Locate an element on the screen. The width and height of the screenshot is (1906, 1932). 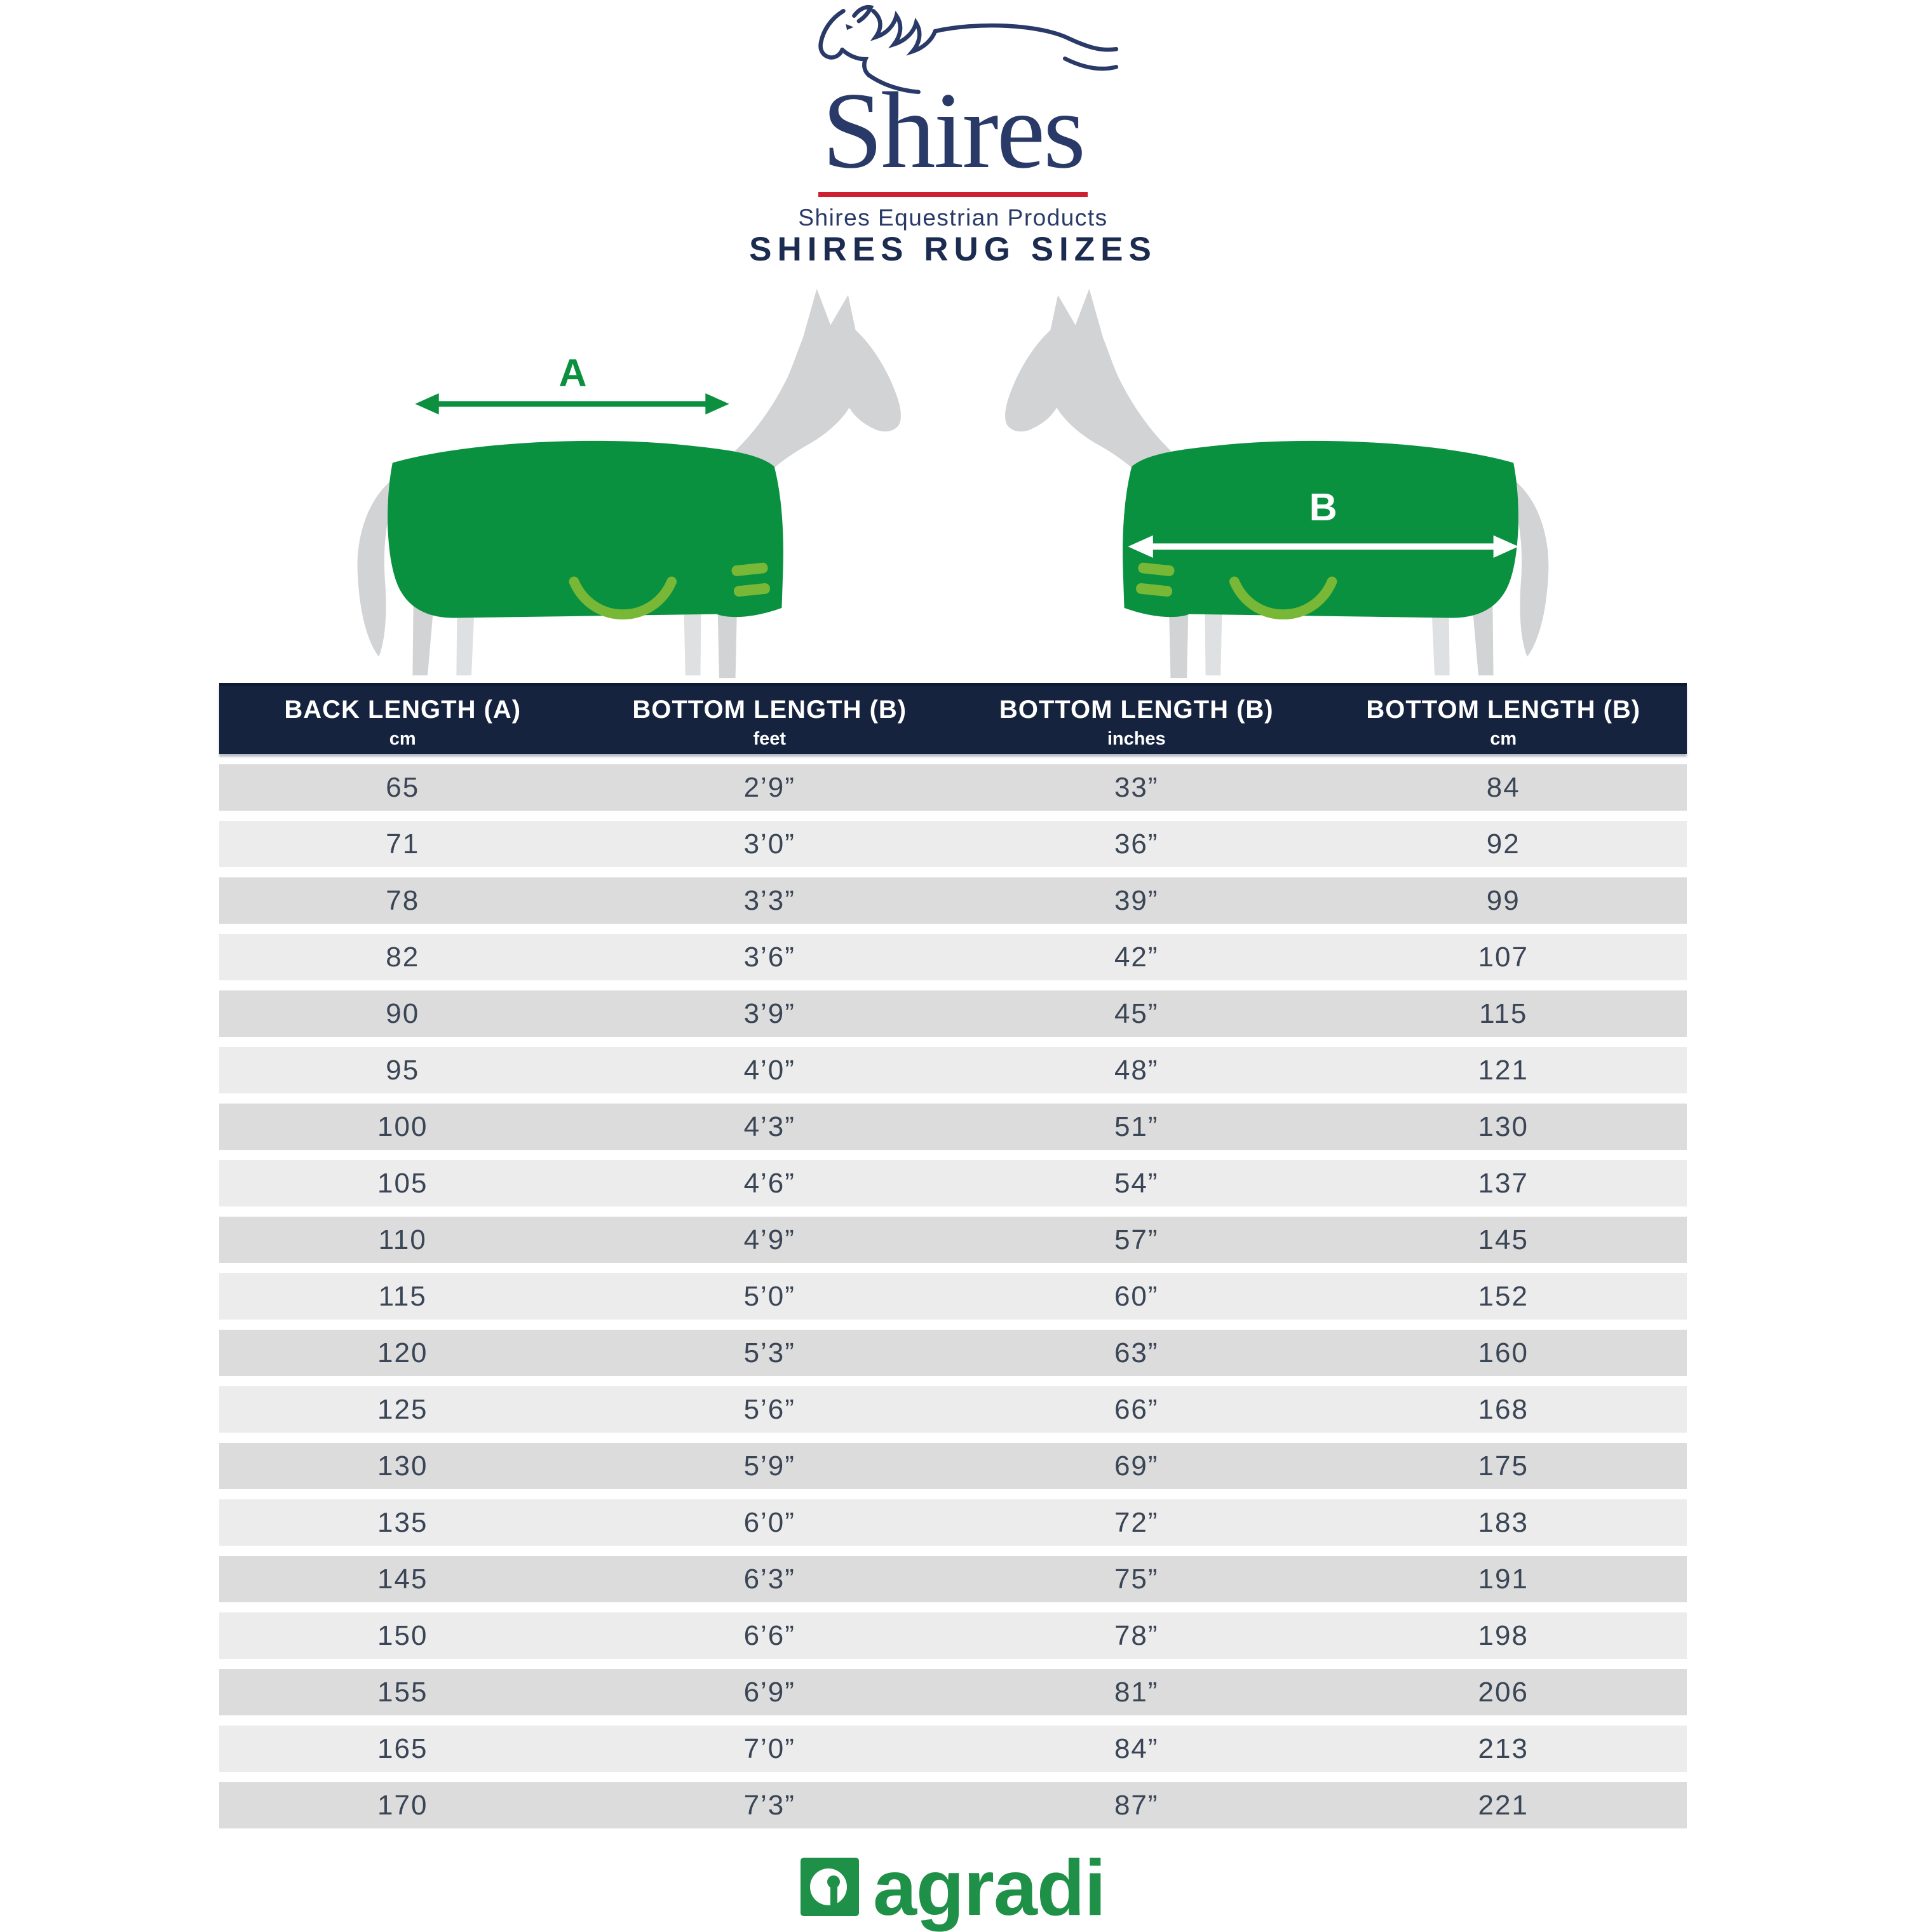
table-cell: 165 is located at coordinates (402, 1749).